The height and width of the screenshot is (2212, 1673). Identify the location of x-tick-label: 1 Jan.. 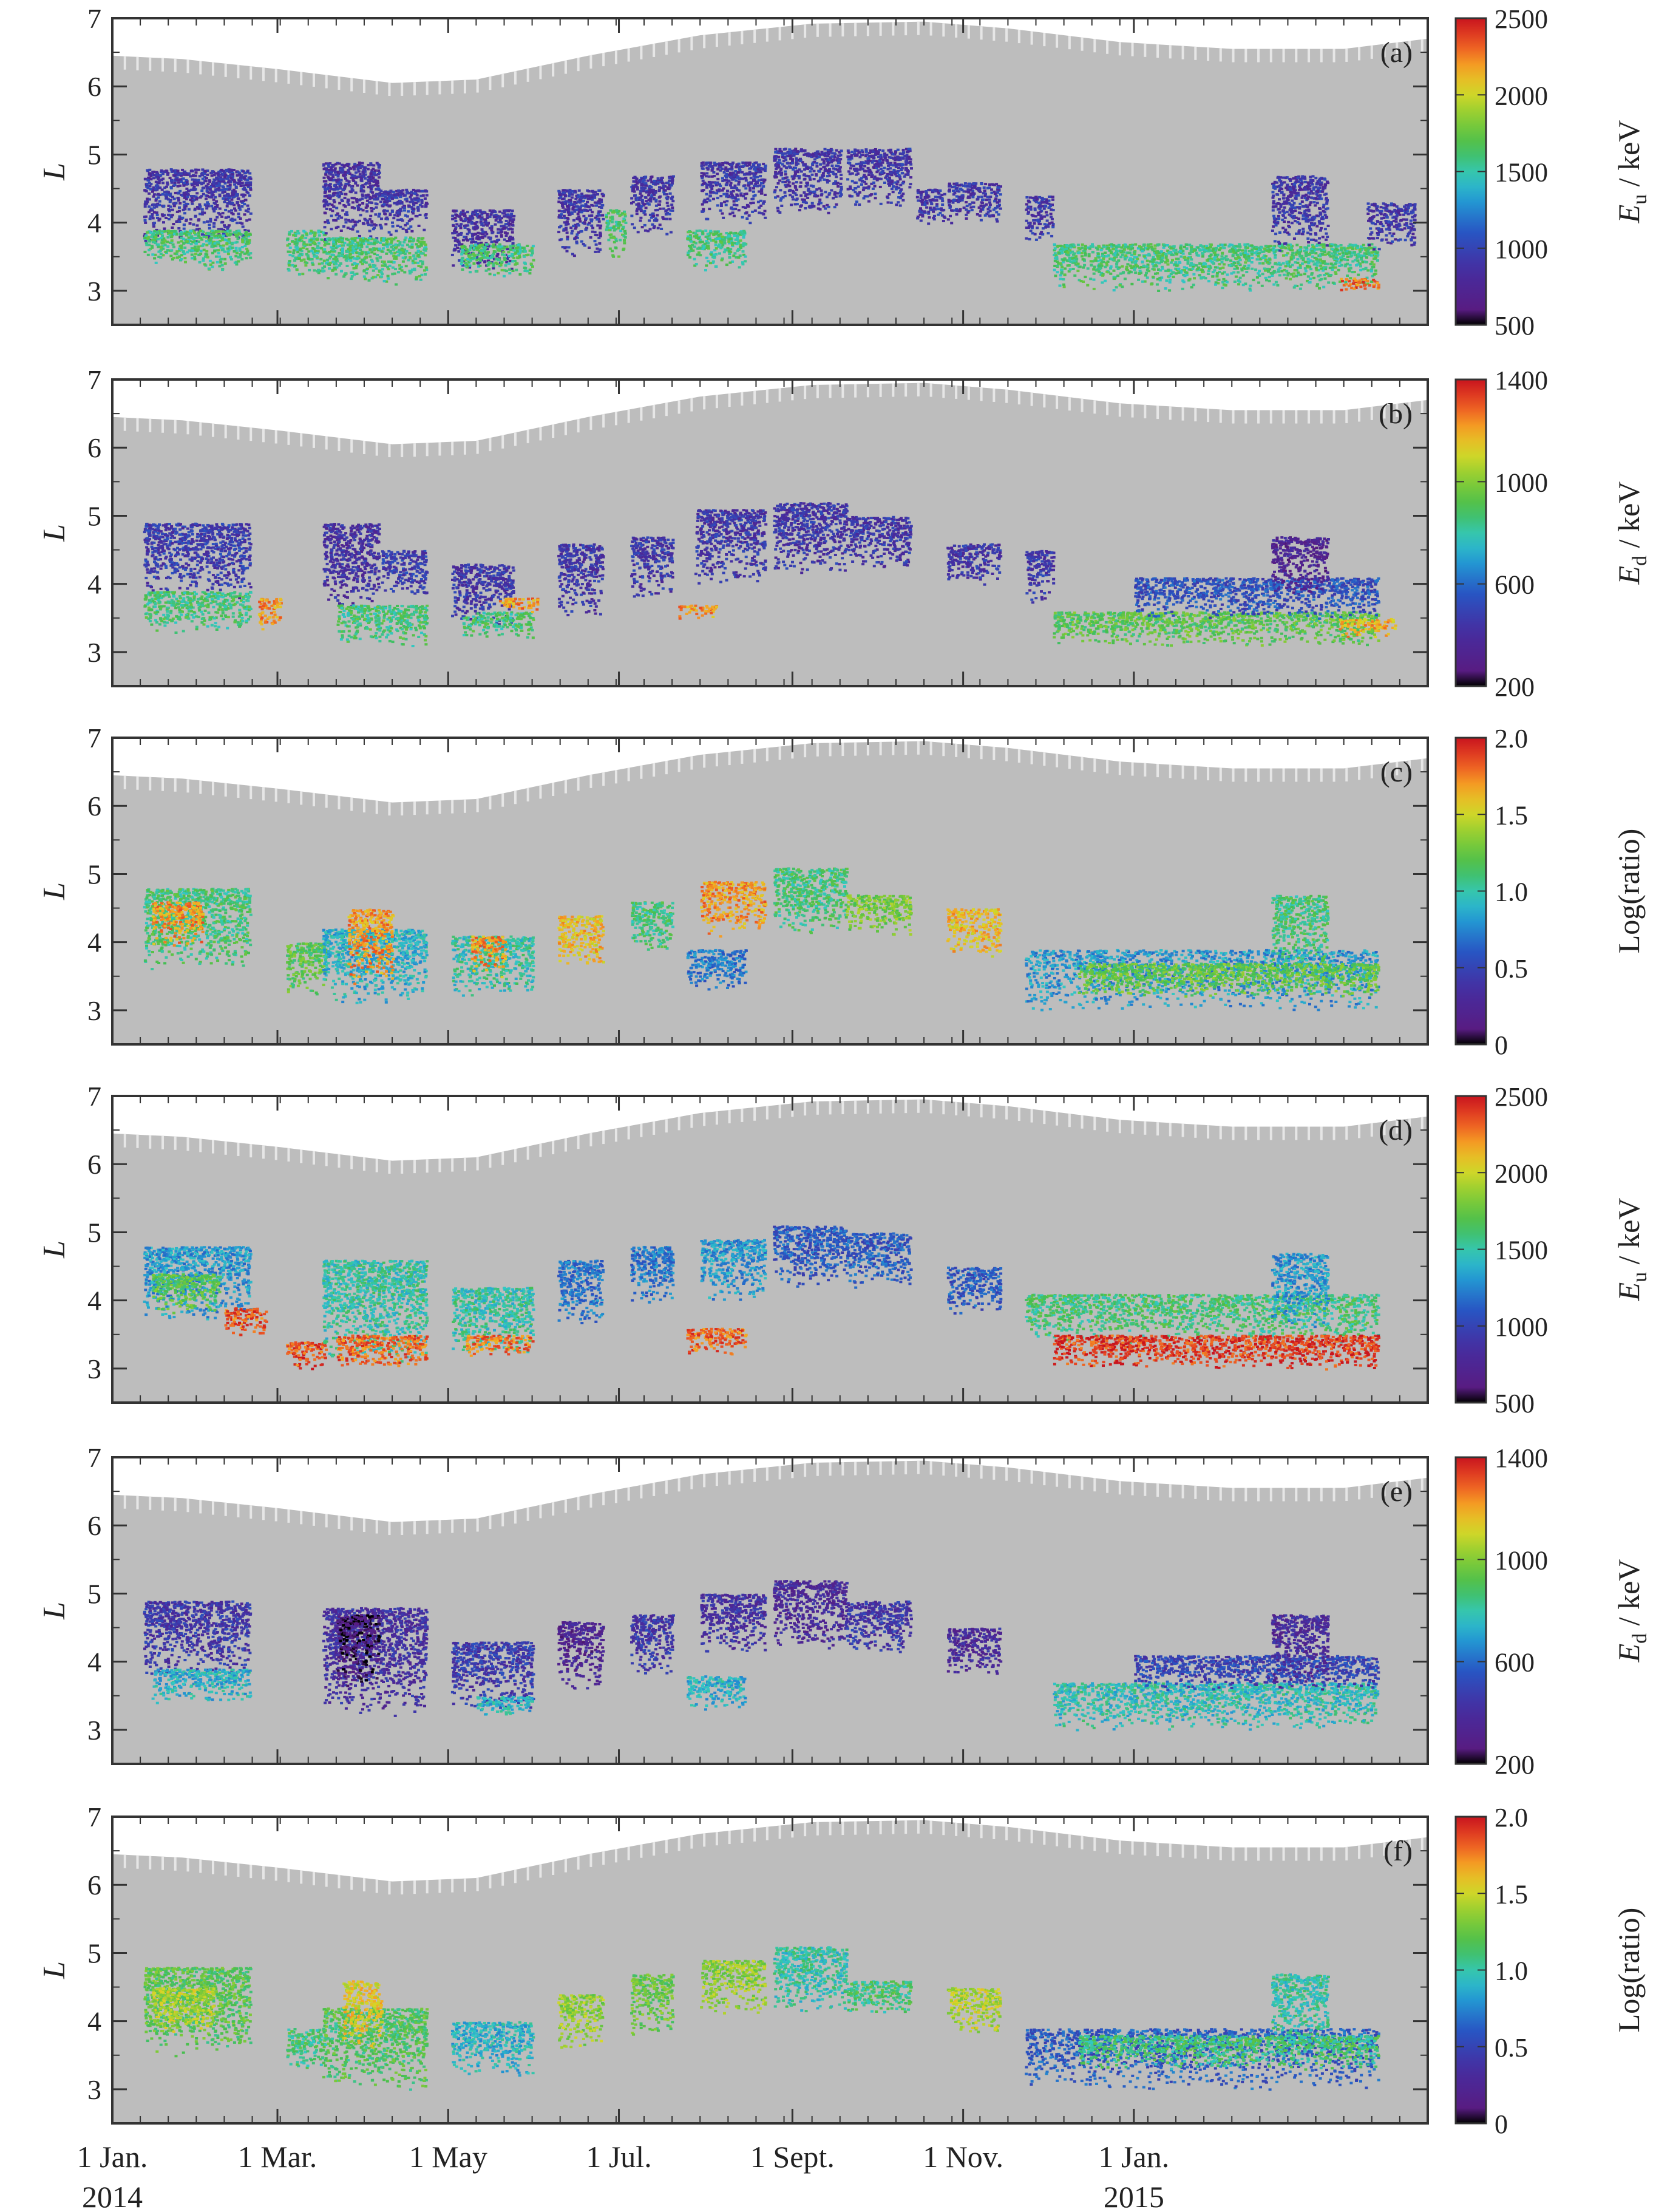
(1134, 2157).